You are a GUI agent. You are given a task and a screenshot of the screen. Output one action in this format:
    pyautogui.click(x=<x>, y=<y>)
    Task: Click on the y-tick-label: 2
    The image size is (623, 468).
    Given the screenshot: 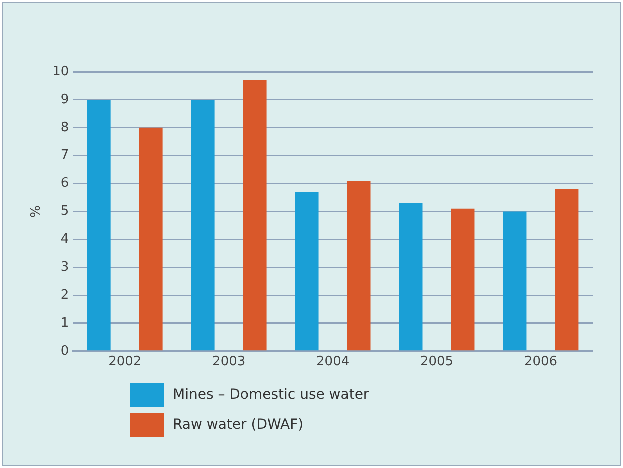 What is the action you would take?
    pyautogui.click(x=65, y=295)
    